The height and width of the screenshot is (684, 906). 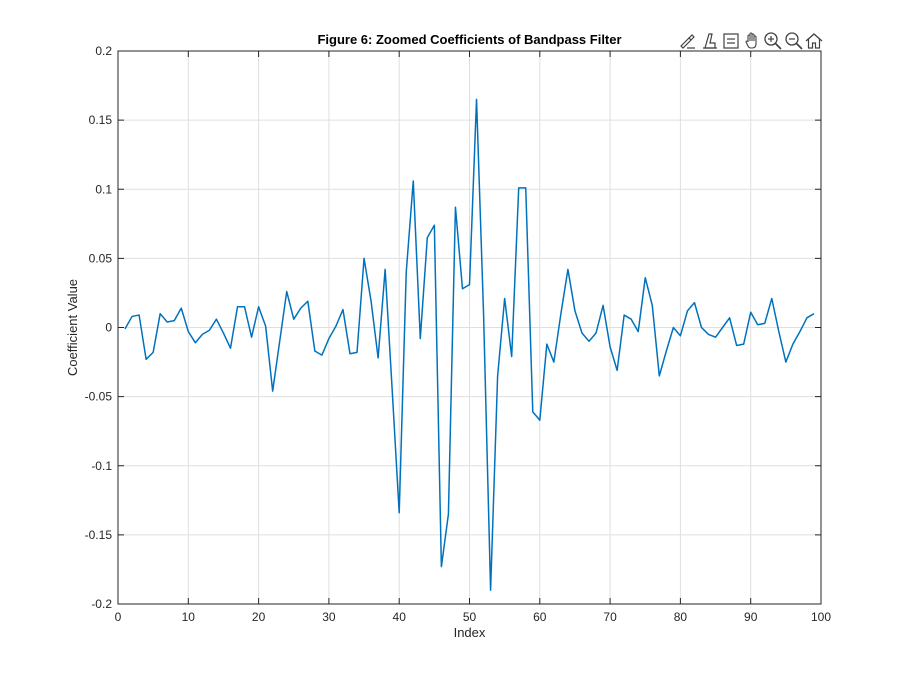 I want to click on legend-toggle-icon, so click(x=731, y=41).